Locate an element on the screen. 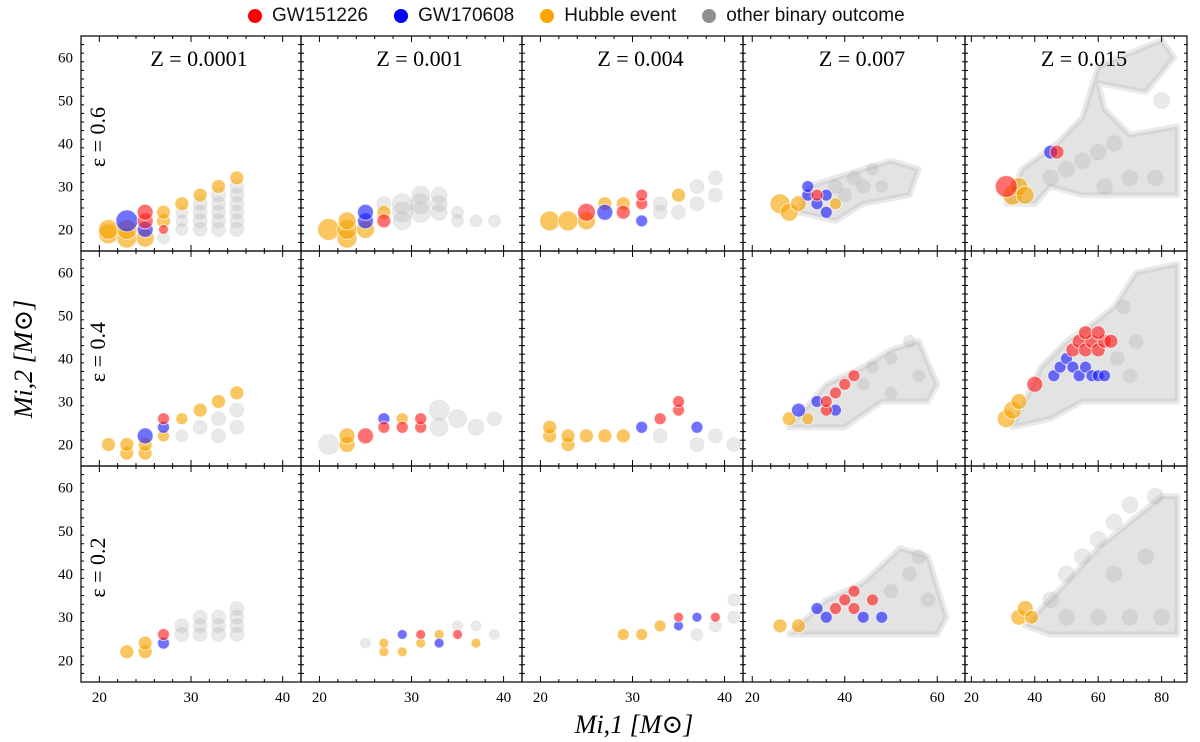 Image resolution: width=1200 pixels, height=742 pixels. panel-frame is located at coordinates (411, 574).